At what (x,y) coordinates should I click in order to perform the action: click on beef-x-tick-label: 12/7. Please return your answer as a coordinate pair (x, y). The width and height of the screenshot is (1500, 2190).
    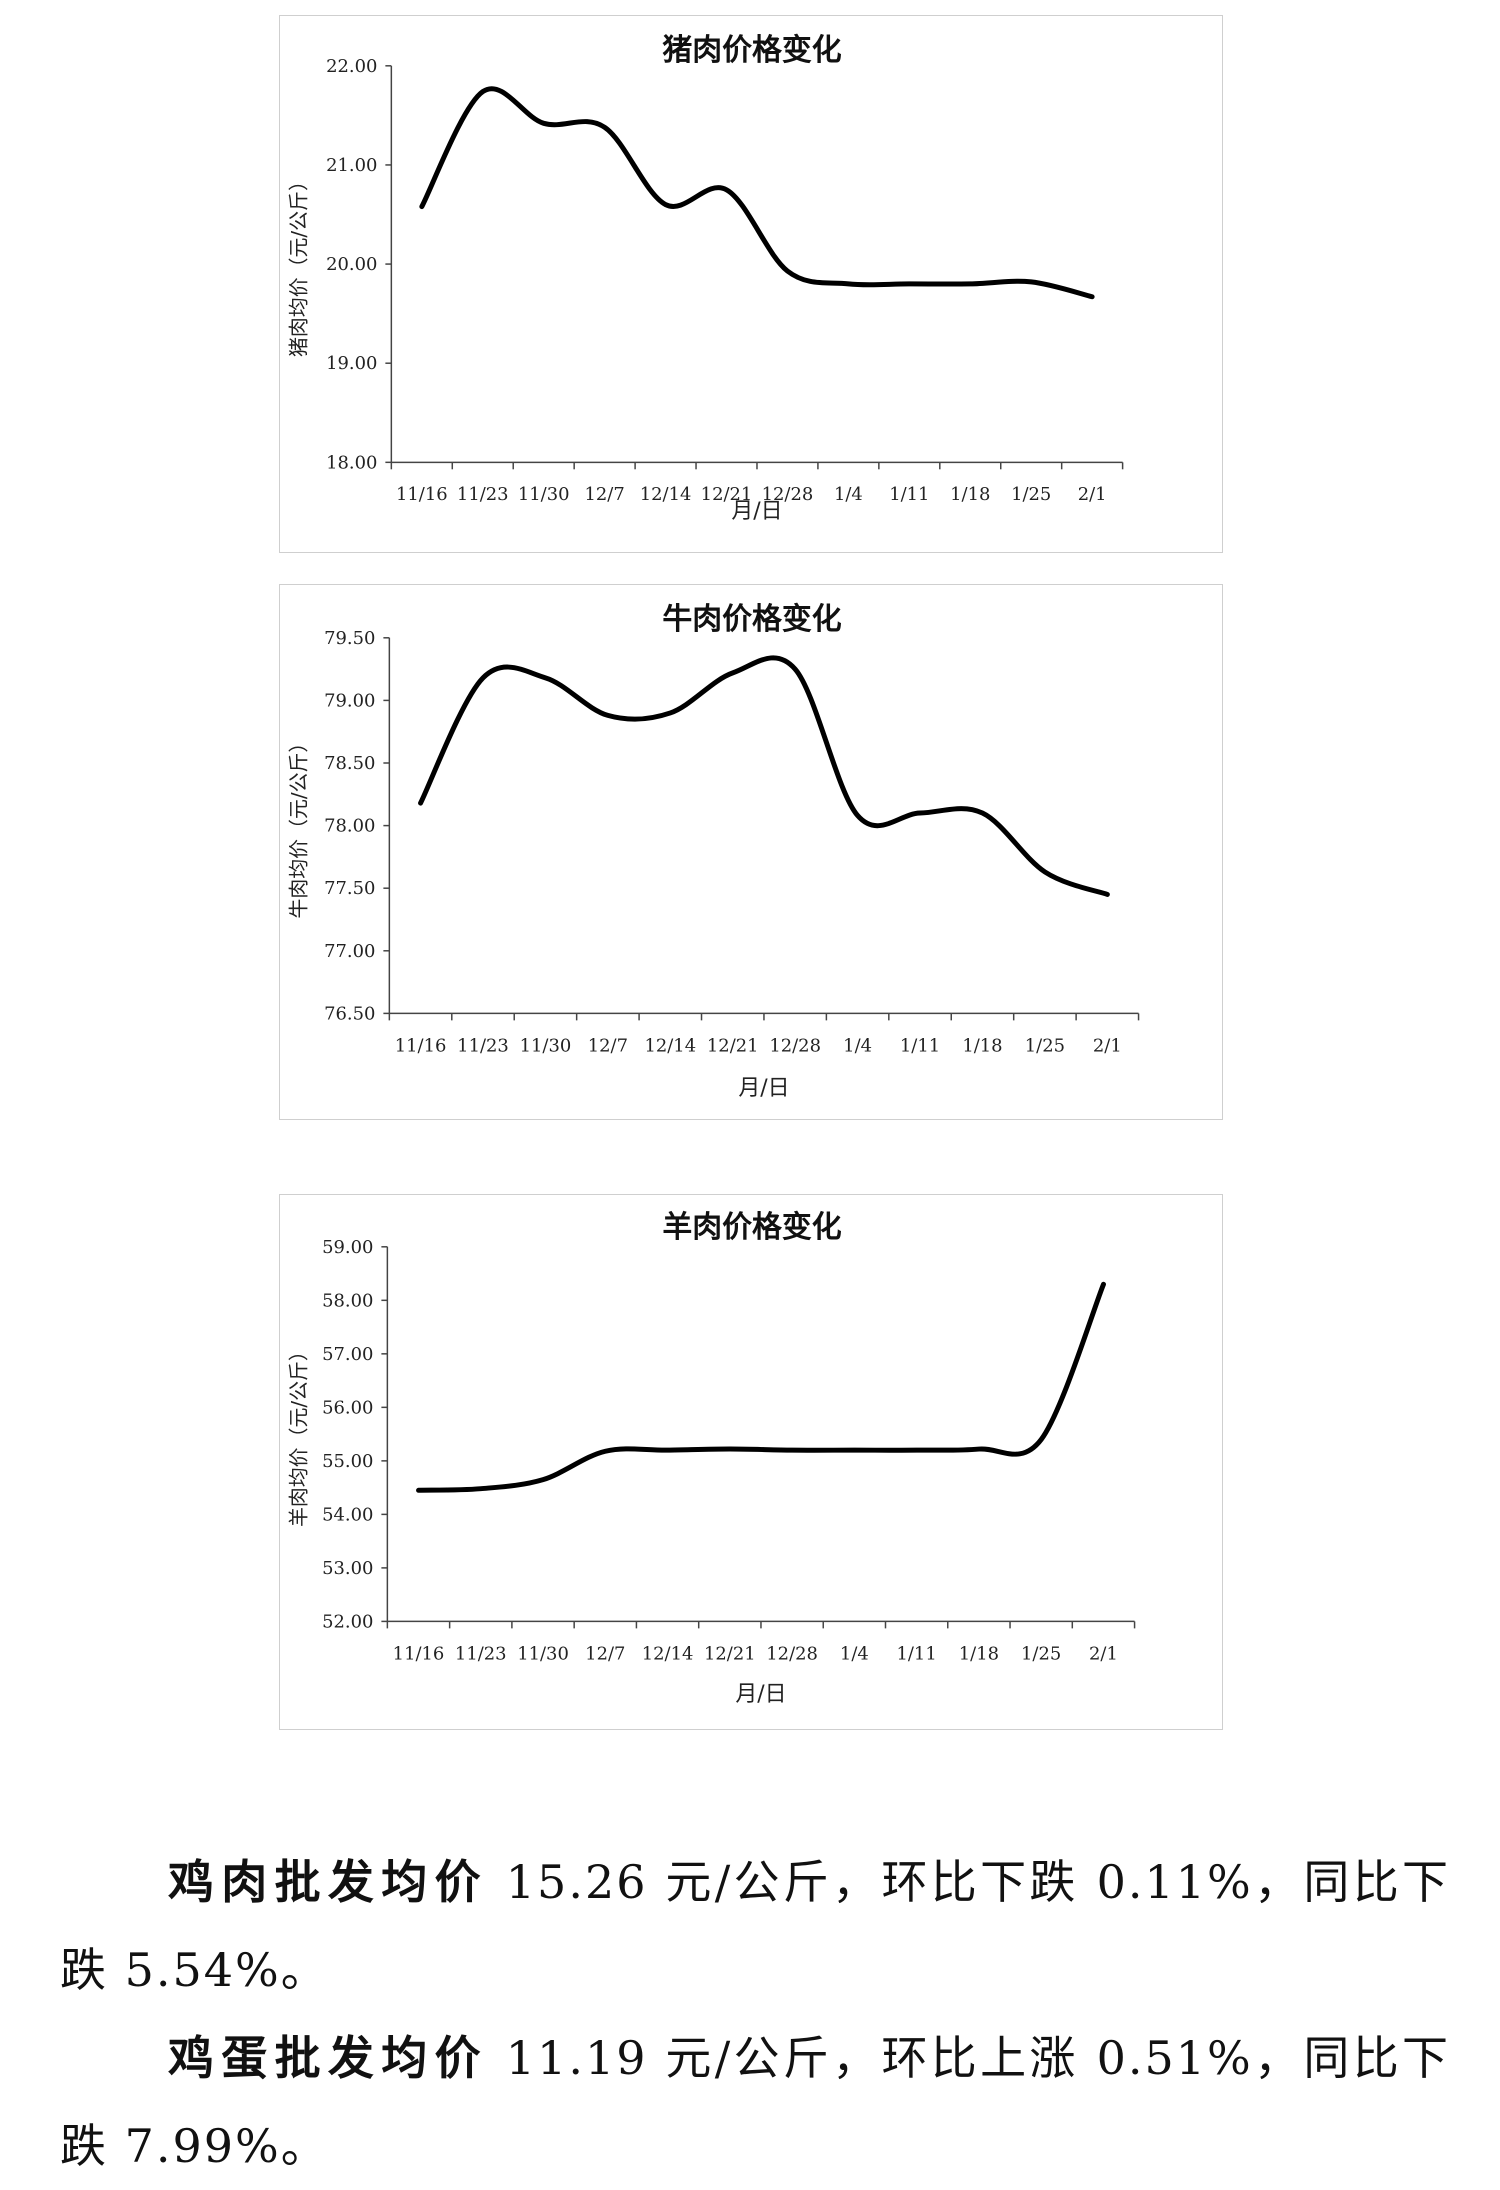
    Looking at the image, I should click on (608, 1045).